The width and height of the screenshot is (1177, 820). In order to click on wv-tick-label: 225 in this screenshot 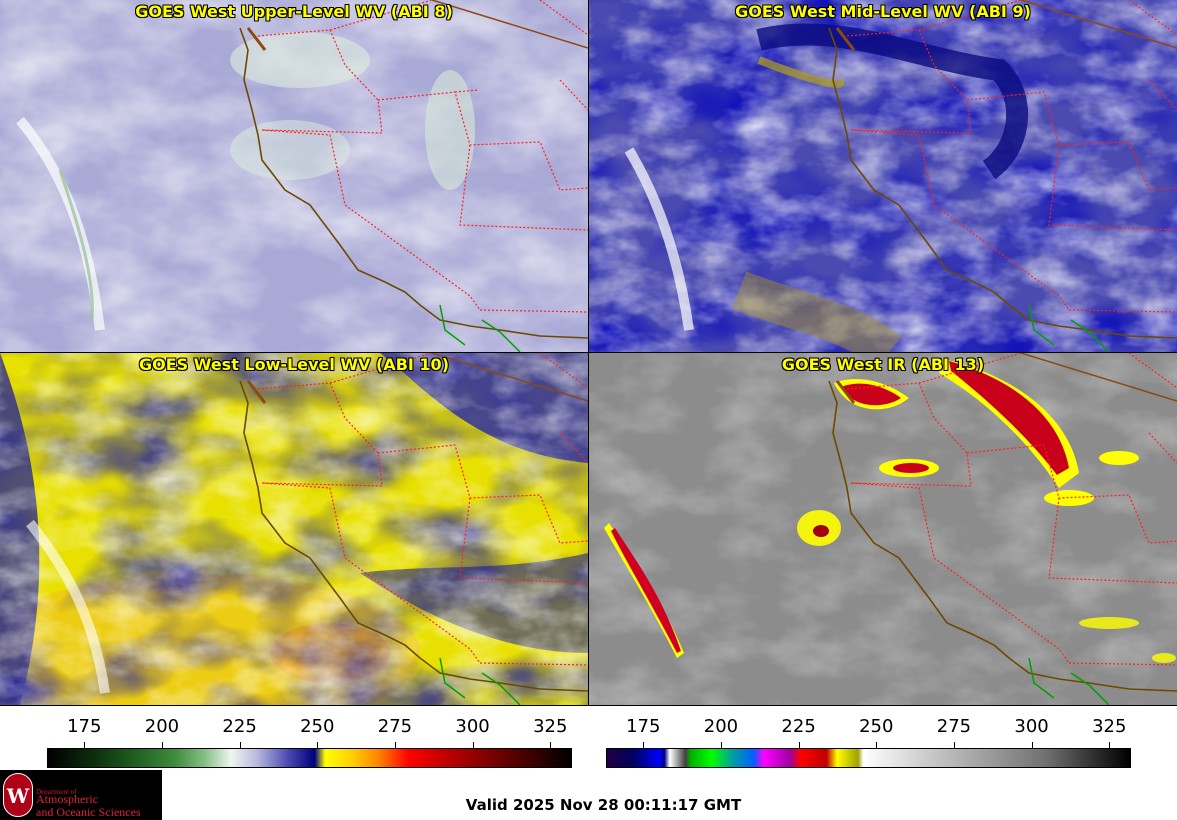, I will do `click(239, 726)`.